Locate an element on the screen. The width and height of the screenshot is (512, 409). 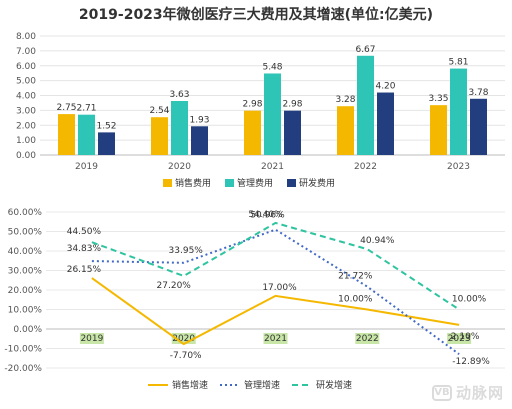
bar-研发费用-2020 is located at coordinates (199, 140).